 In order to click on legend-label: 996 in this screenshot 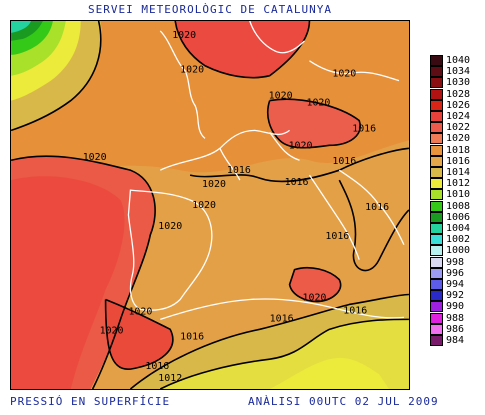, I will do `click(455, 273)`.